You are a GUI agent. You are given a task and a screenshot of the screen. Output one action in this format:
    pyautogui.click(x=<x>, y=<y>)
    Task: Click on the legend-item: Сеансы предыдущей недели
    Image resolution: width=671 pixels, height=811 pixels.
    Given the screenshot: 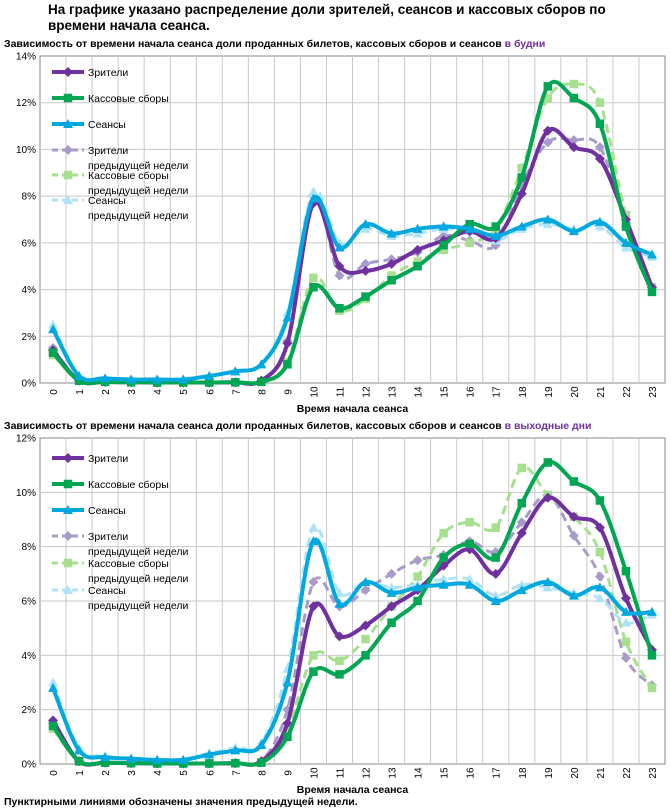 What is the action you would take?
    pyautogui.click(x=120, y=208)
    